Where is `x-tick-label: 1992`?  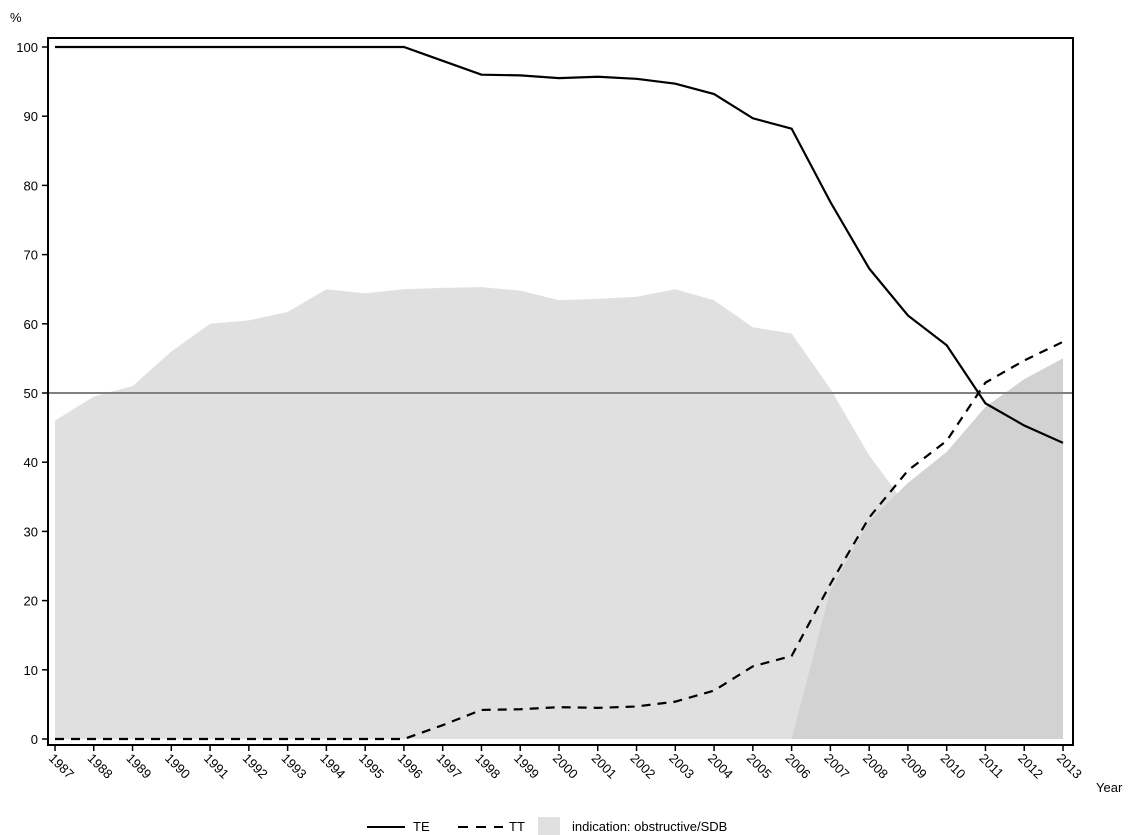
x-tick-label: 1992 is located at coordinates (255, 766).